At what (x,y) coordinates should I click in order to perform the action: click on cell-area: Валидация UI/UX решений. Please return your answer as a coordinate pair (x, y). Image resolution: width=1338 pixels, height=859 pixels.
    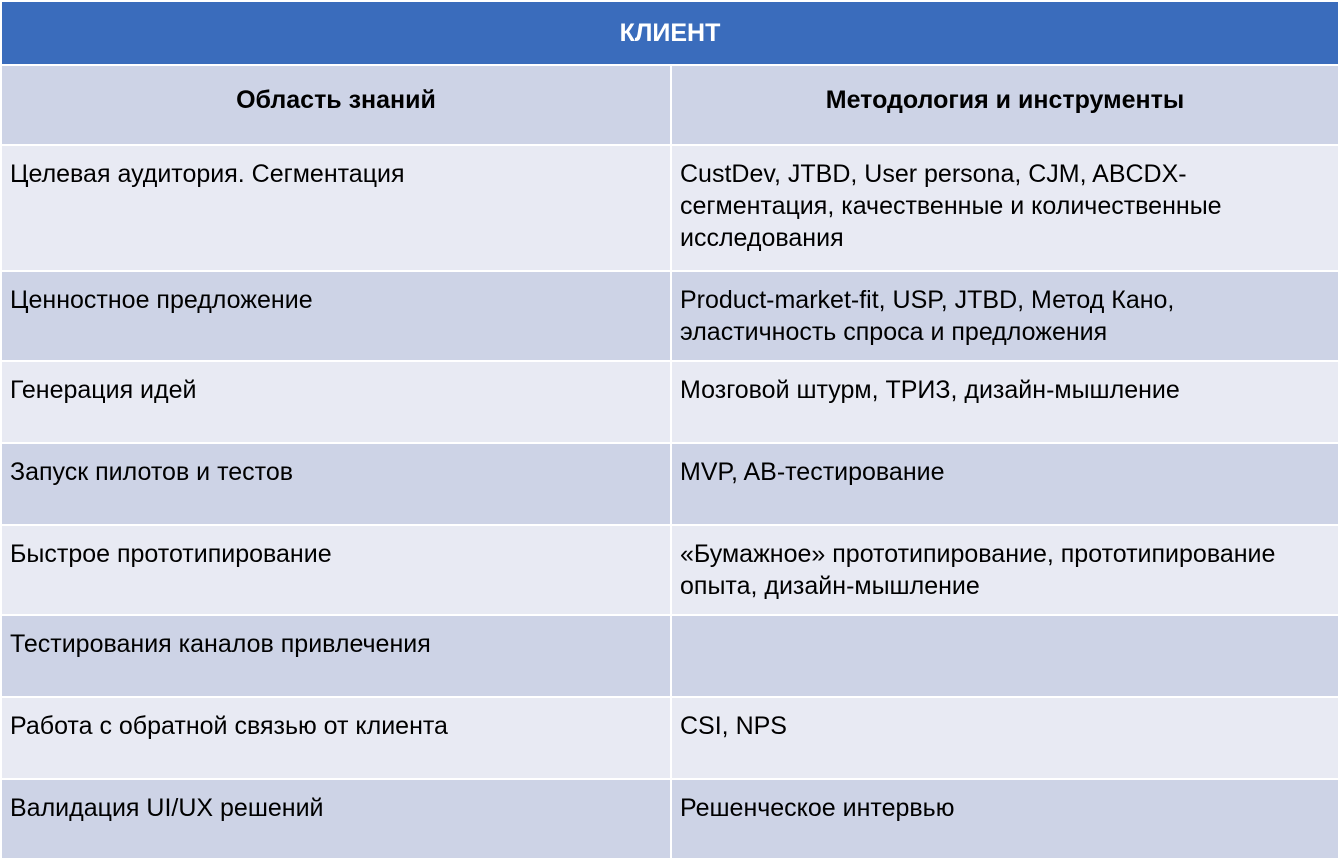
    Looking at the image, I should click on (336, 818).